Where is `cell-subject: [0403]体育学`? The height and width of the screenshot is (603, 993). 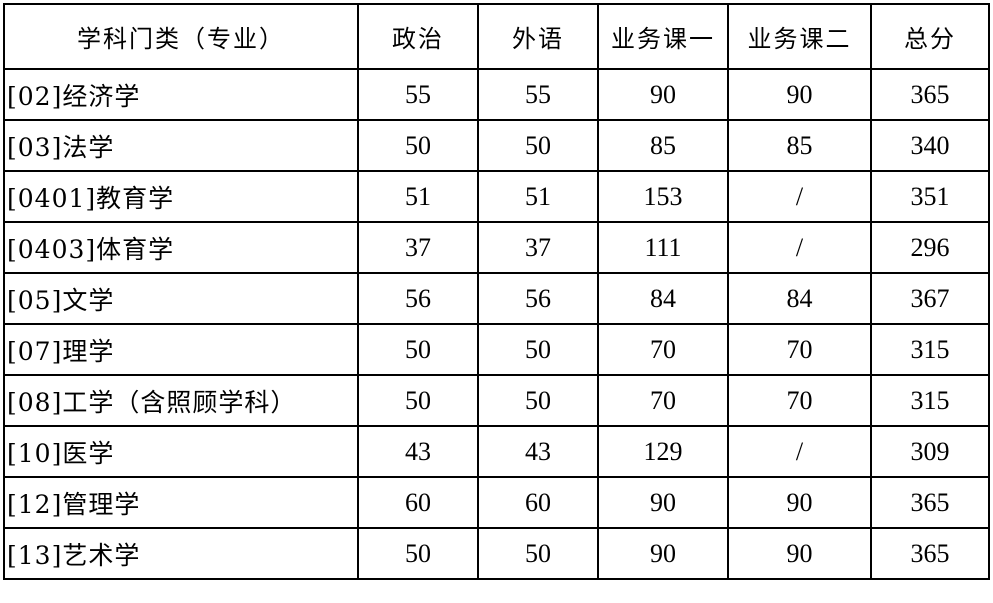 cell-subject: [0403]体育学 is located at coordinates (181, 247).